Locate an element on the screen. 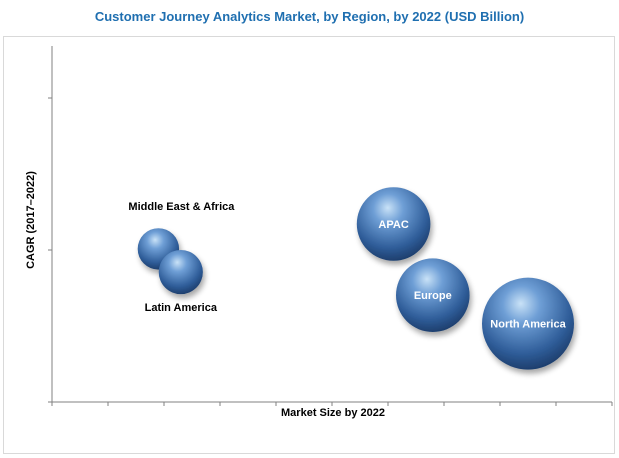 This screenshot has width=619, height=458. bubble-north-america is located at coordinates (528, 323).